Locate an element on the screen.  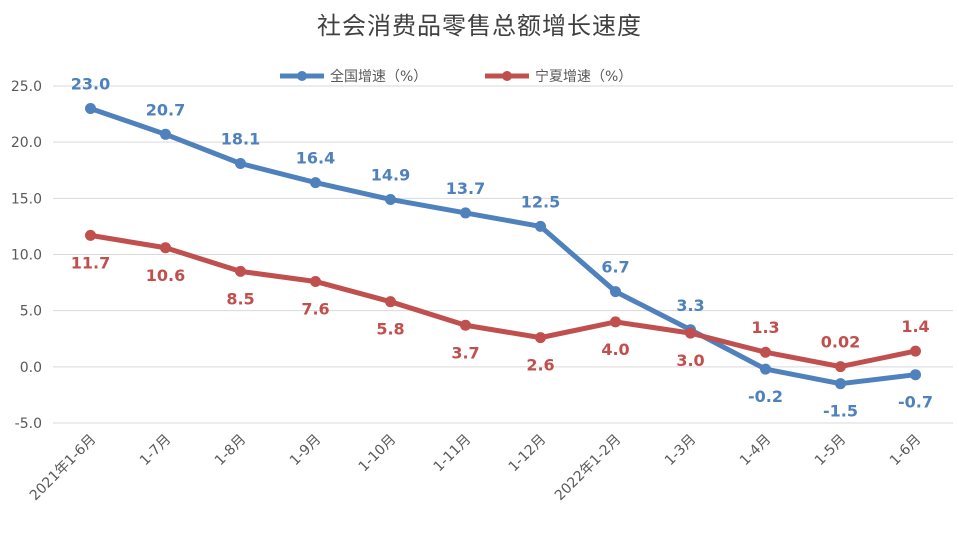
x-tick-label: 1-10月 is located at coordinates (378, 454).